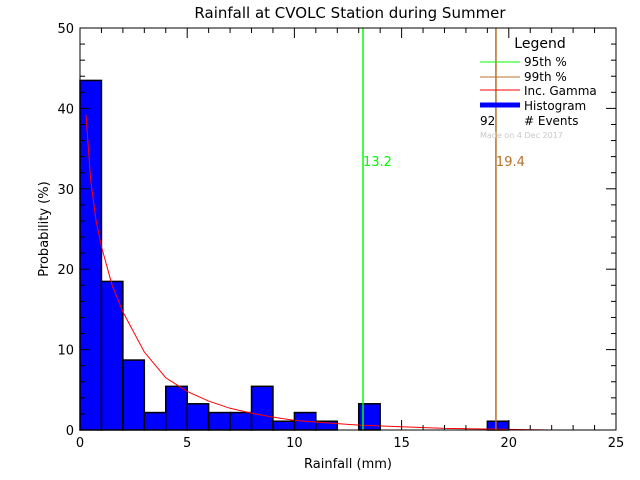  I want to click on legend-events-label: # Events, so click(551, 121).